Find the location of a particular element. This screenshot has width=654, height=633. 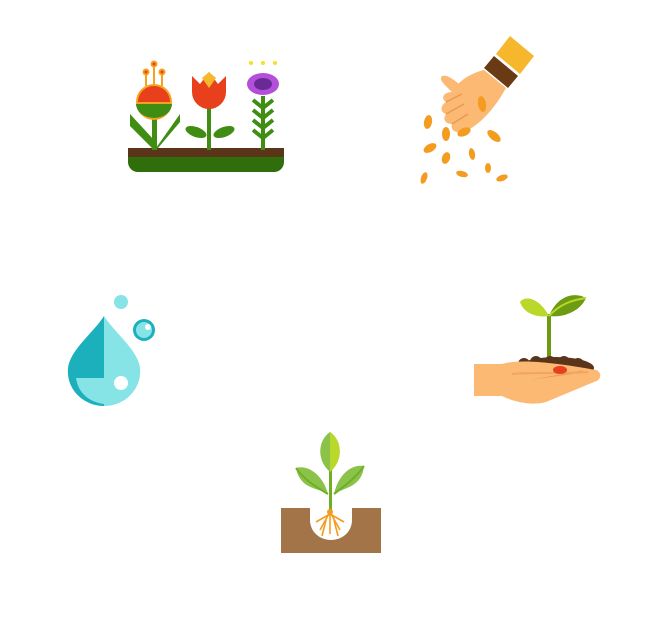

plant-roots-in-soil-icon is located at coordinates (331, 492).